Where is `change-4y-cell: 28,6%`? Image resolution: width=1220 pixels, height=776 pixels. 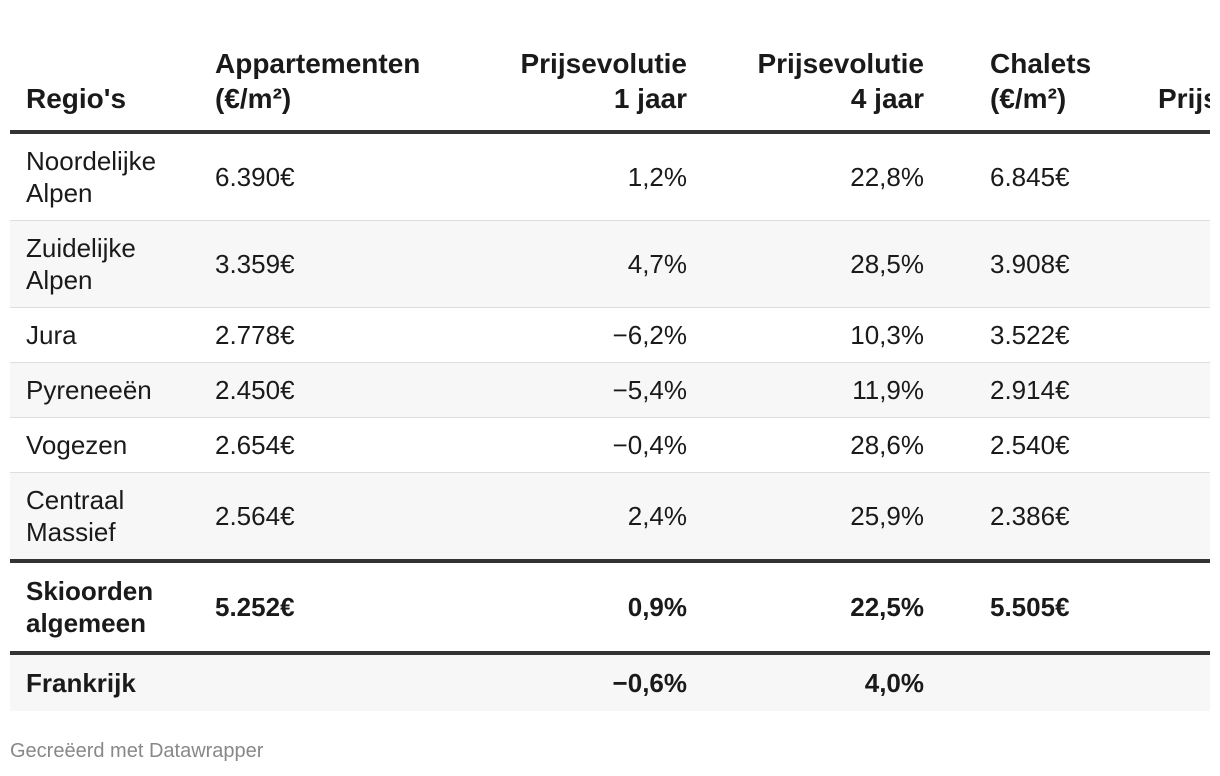
change-4y-cell: 28,6% is located at coordinates (805, 445).